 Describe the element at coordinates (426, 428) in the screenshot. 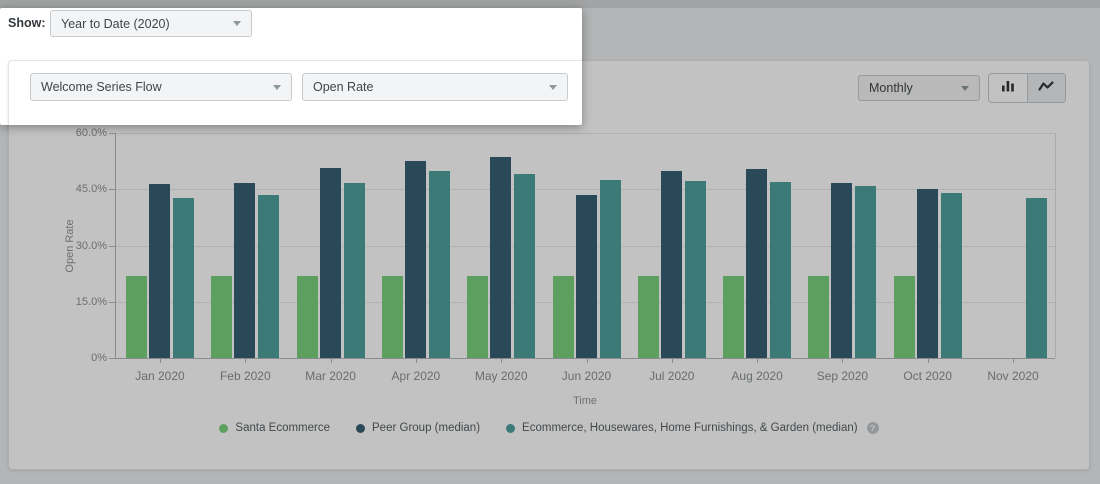

I see `legend-label: Peer Group (median)` at that location.